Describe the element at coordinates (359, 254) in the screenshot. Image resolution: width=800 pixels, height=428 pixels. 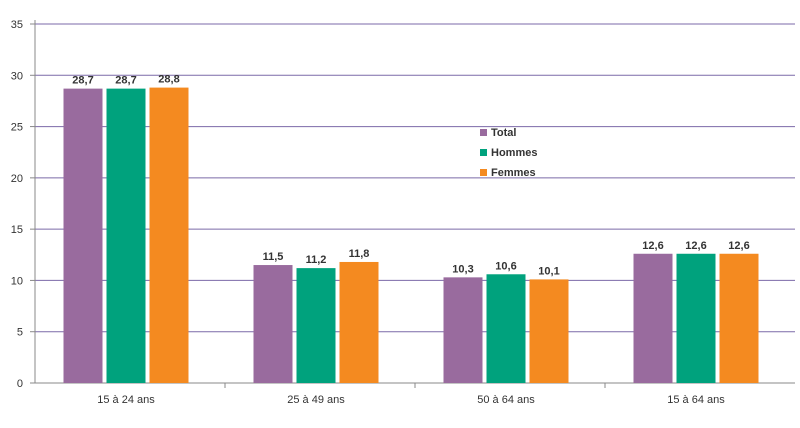
I see `data-label: 11,8` at that location.